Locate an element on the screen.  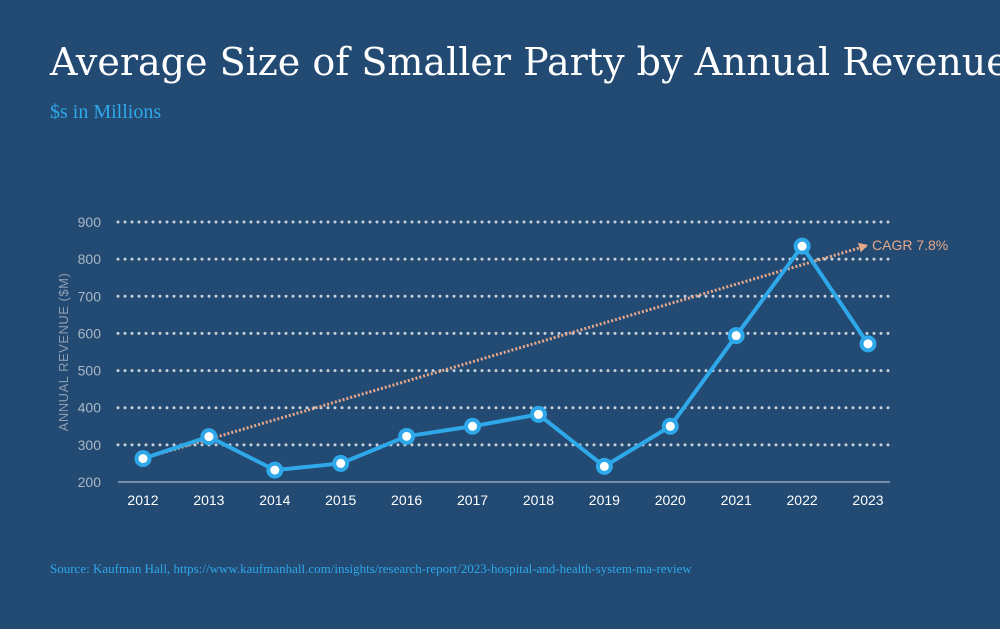
y-tick-label: 200 is located at coordinates (90, 482).